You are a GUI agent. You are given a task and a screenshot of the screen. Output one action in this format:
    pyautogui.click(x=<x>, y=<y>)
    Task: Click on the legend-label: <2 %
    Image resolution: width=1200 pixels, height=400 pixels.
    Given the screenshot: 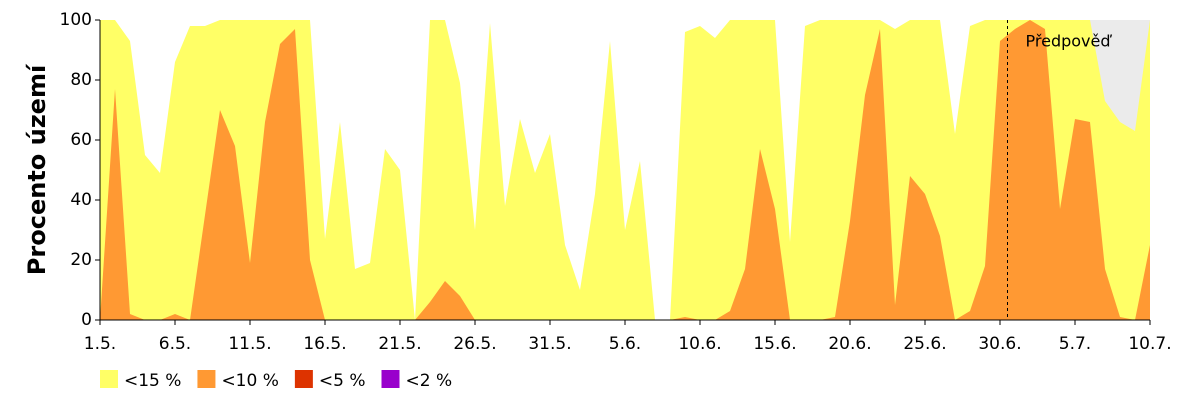 What is the action you would take?
    pyautogui.click(x=429, y=381)
    